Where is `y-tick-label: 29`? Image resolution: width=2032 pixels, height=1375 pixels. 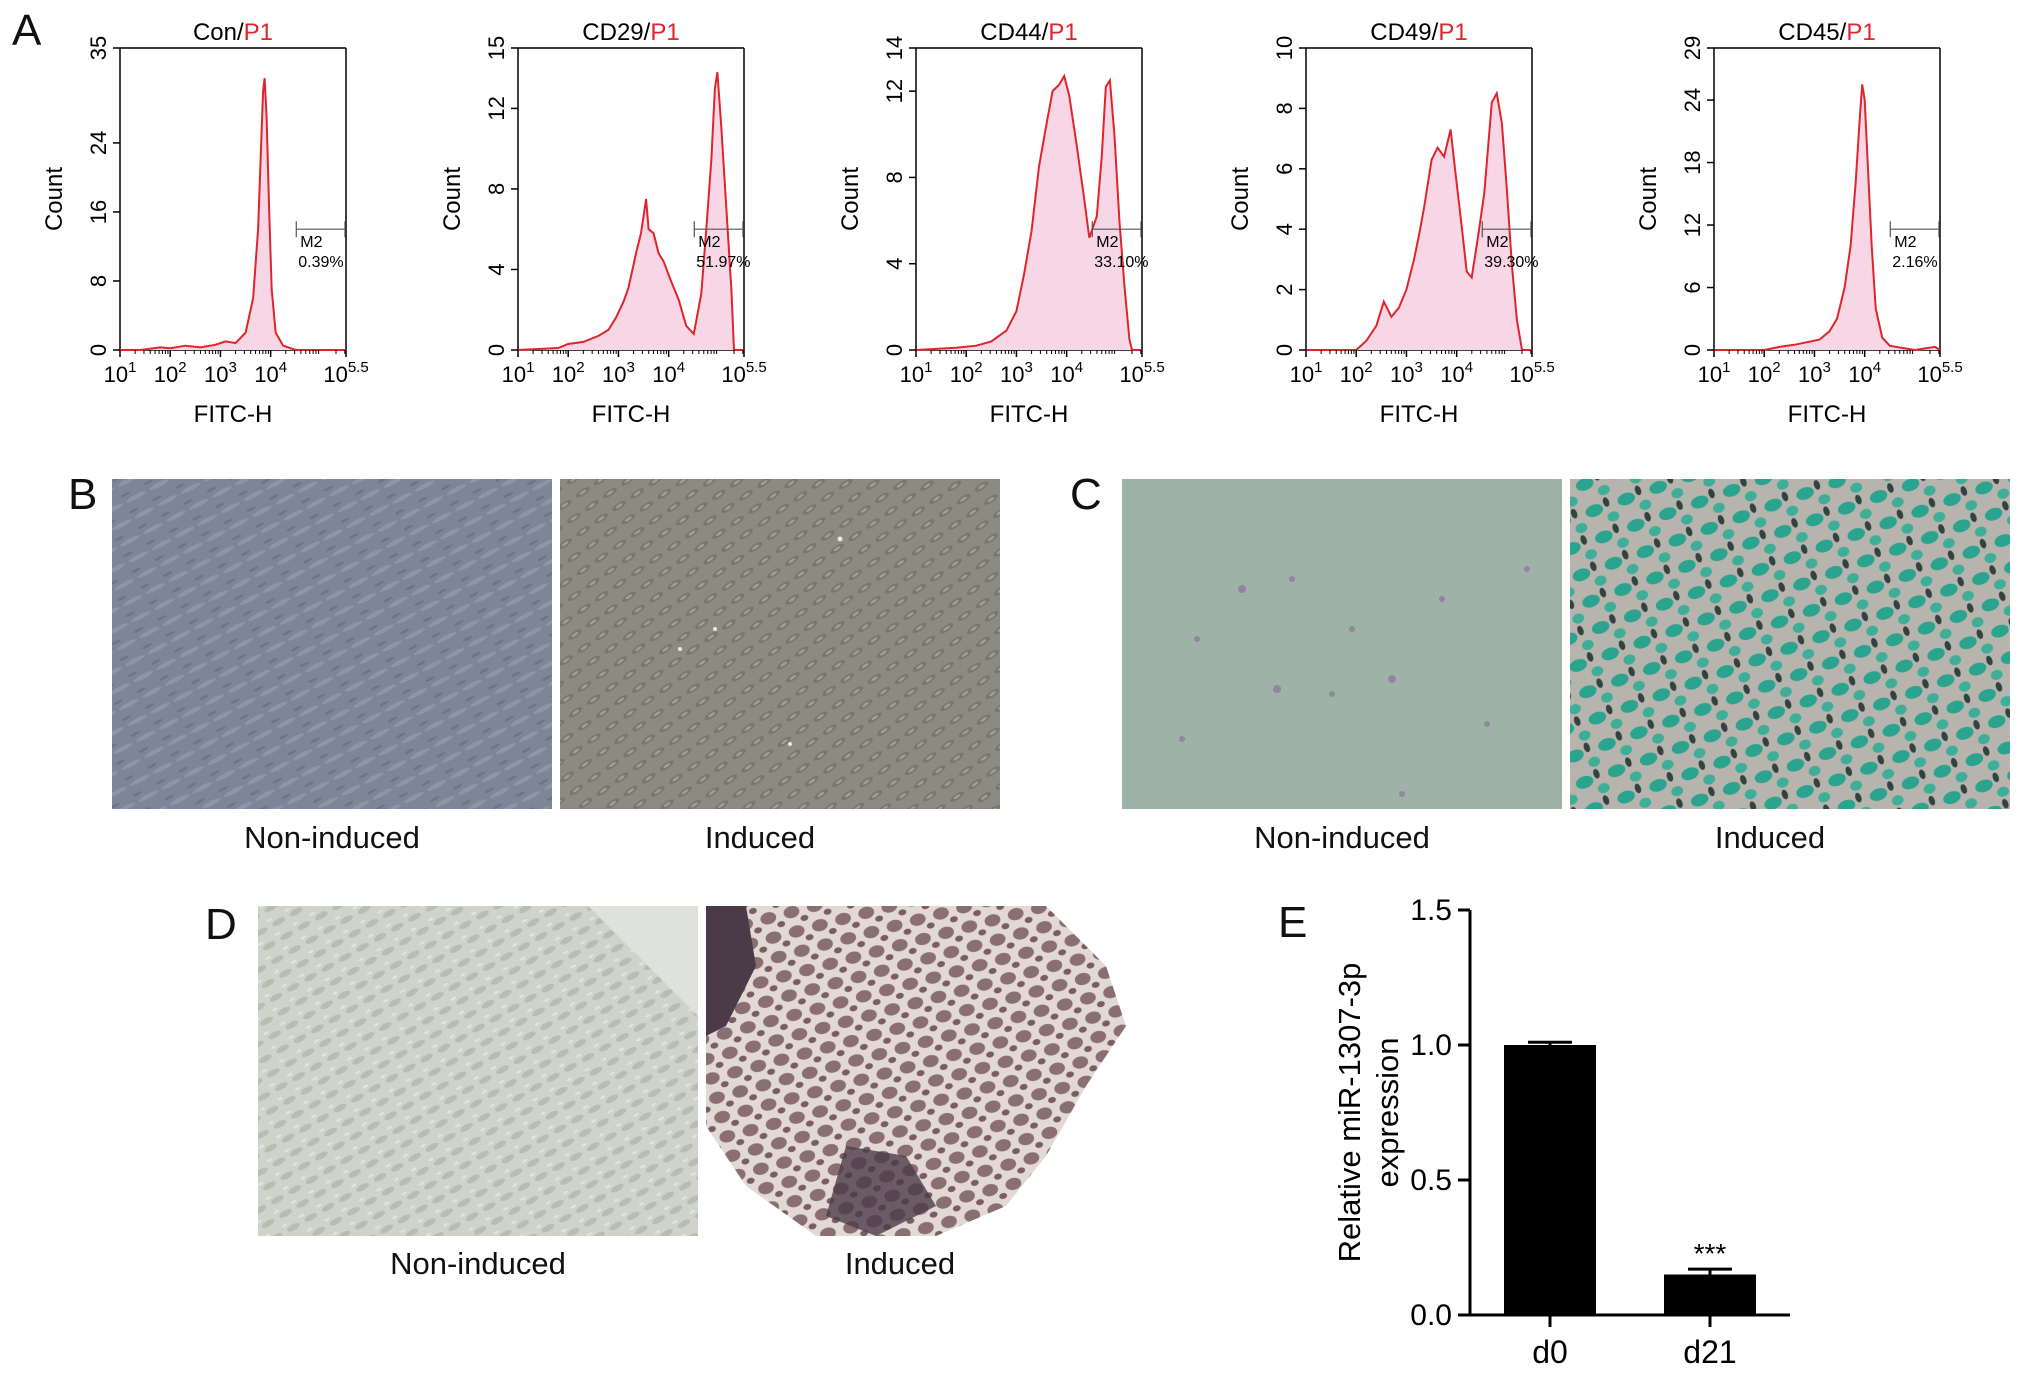 y-tick-label: 29 is located at coordinates (1692, 48).